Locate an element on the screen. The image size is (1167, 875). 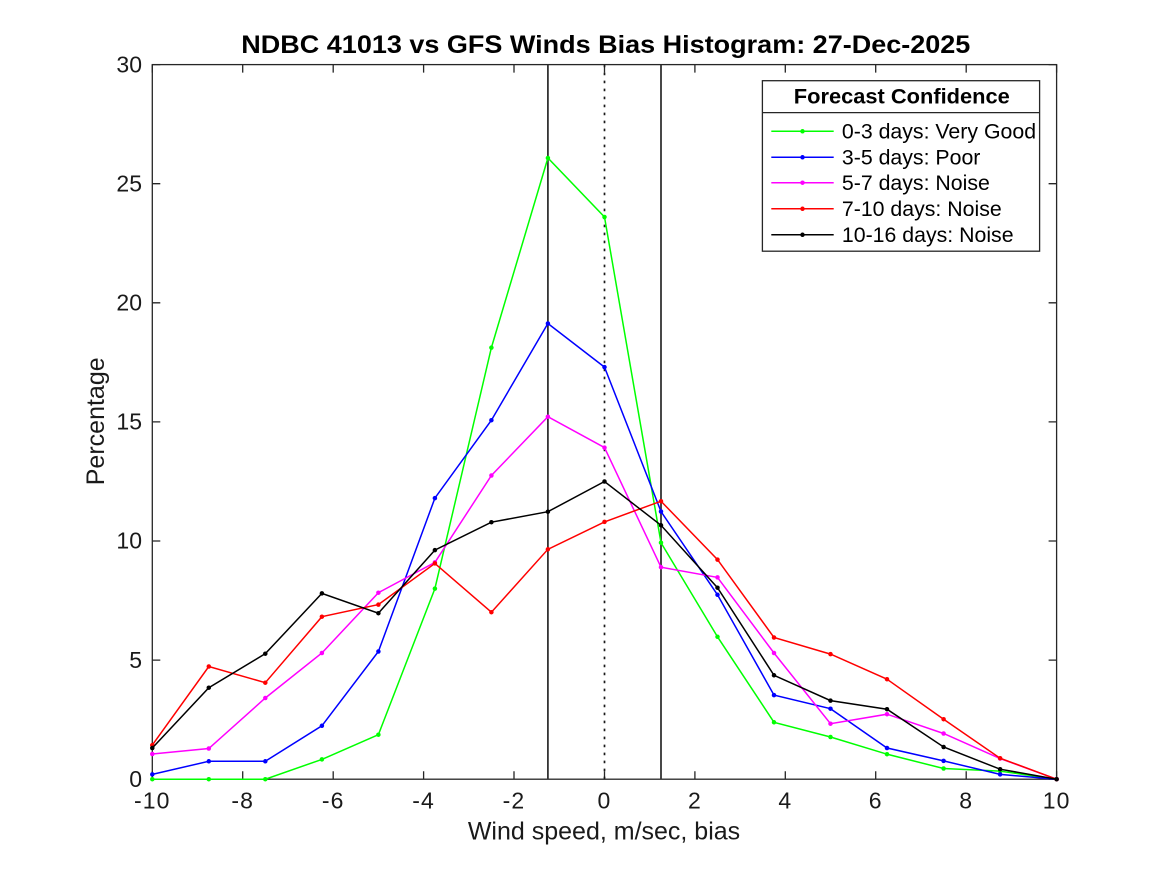
svg-text: -6 is located at coordinates (333, 801).